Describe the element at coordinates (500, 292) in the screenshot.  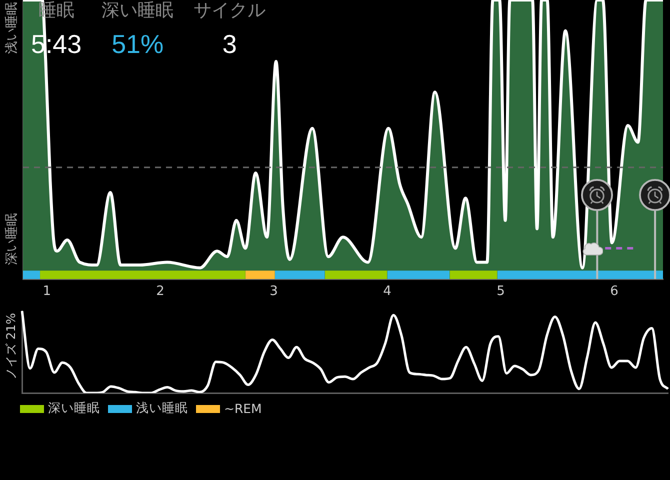
I see `x-tick-label: 5` at that location.